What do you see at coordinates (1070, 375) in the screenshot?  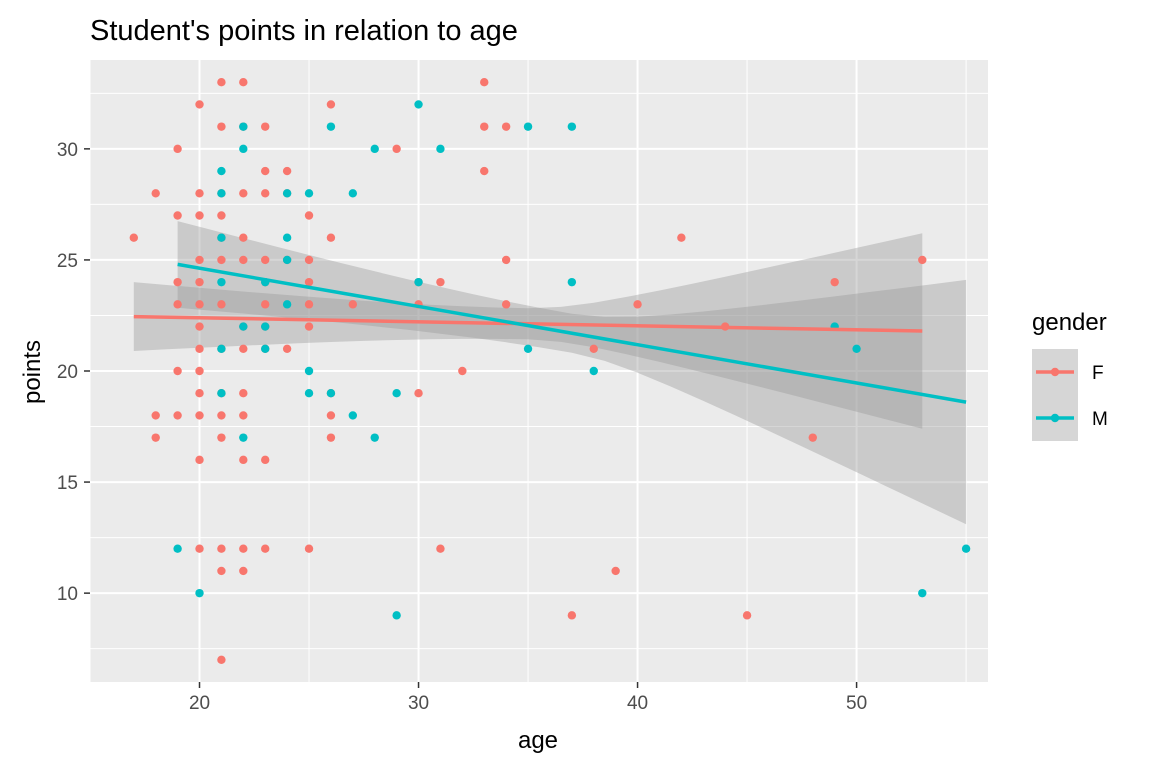 I see `legend: gender F M` at bounding box center [1070, 375].